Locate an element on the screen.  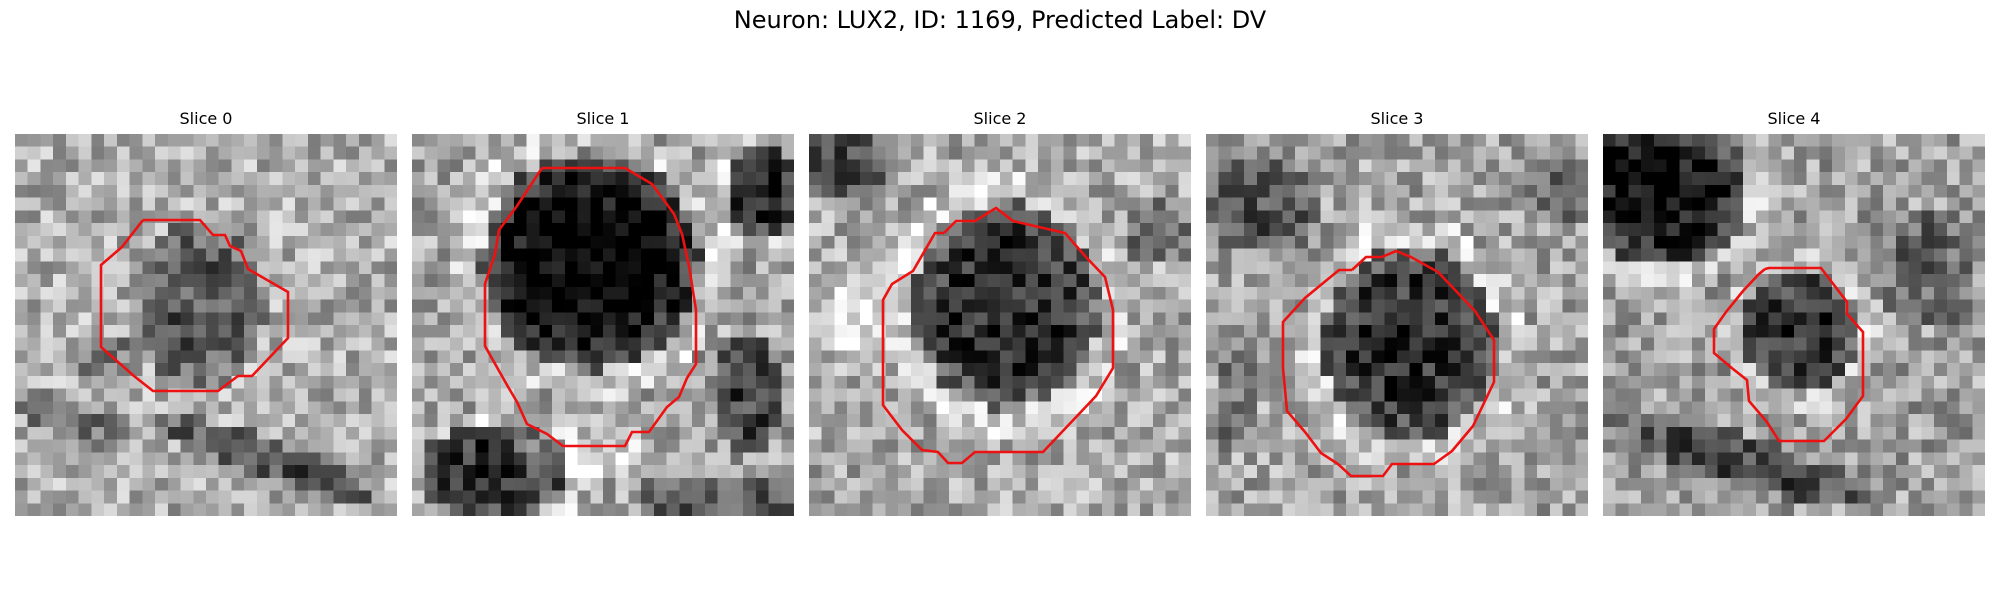
slice-title: Slice 3 is located at coordinates (1397, 118).